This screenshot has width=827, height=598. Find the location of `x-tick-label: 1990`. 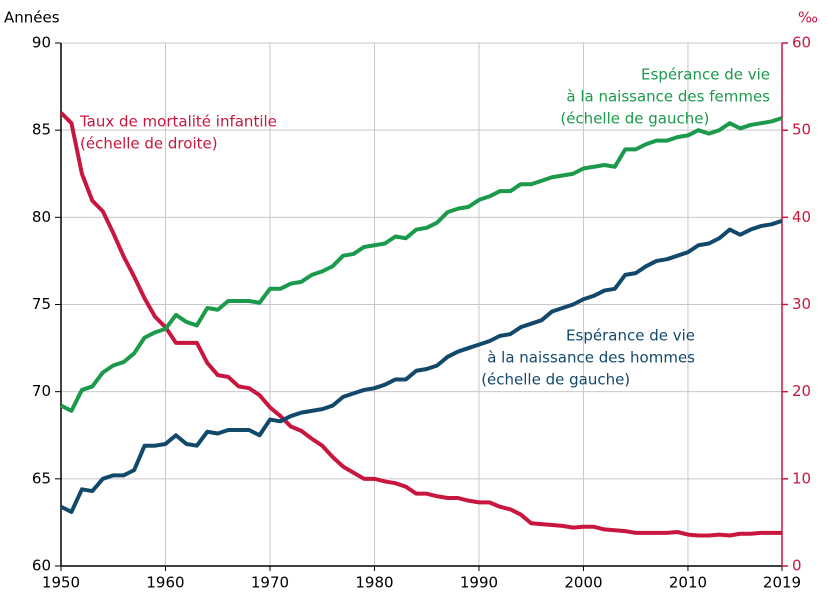

x-tick-label: 1990 is located at coordinates (479, 583).